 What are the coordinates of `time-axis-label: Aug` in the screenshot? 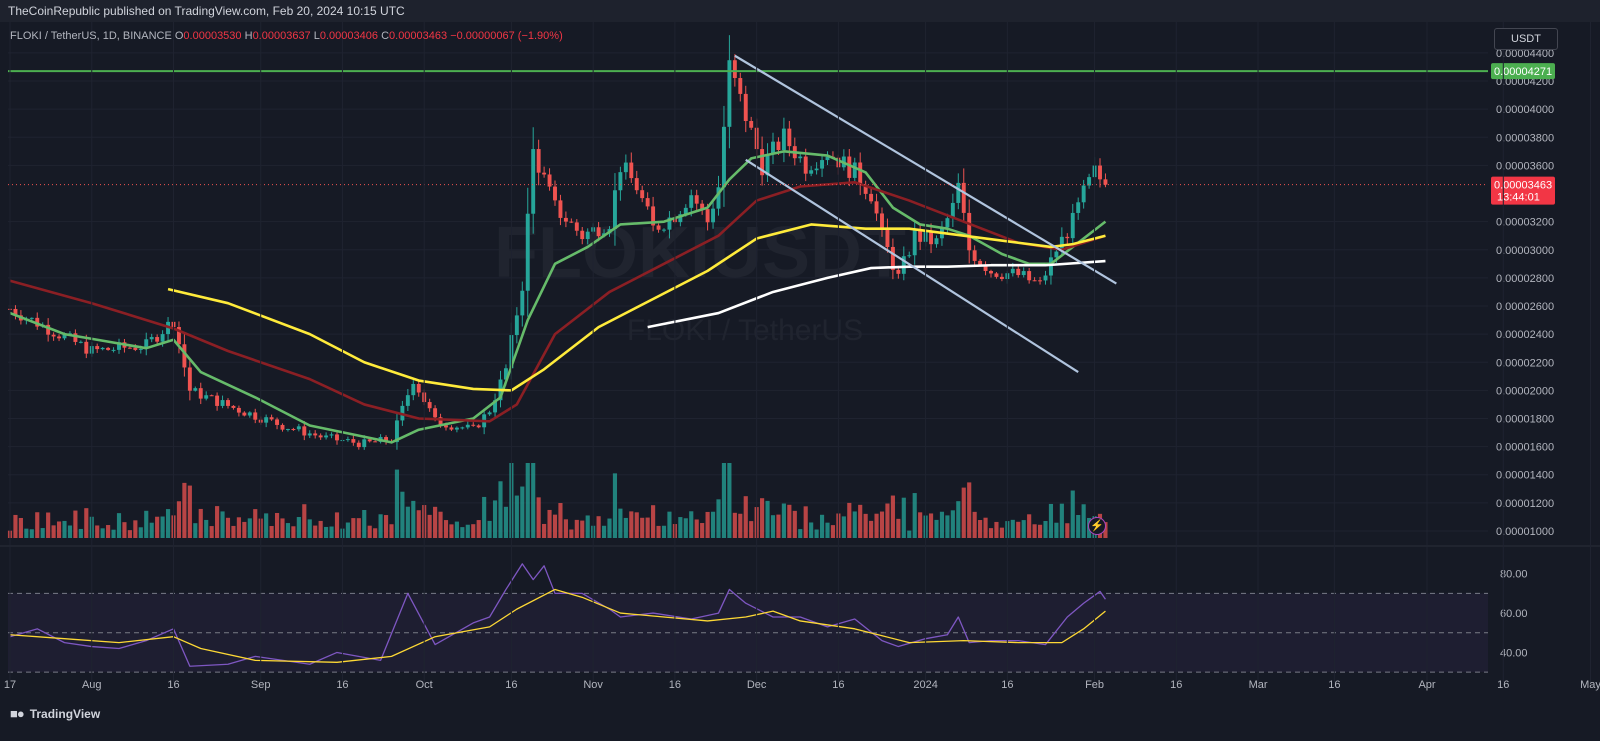 It's located at (92, 685).